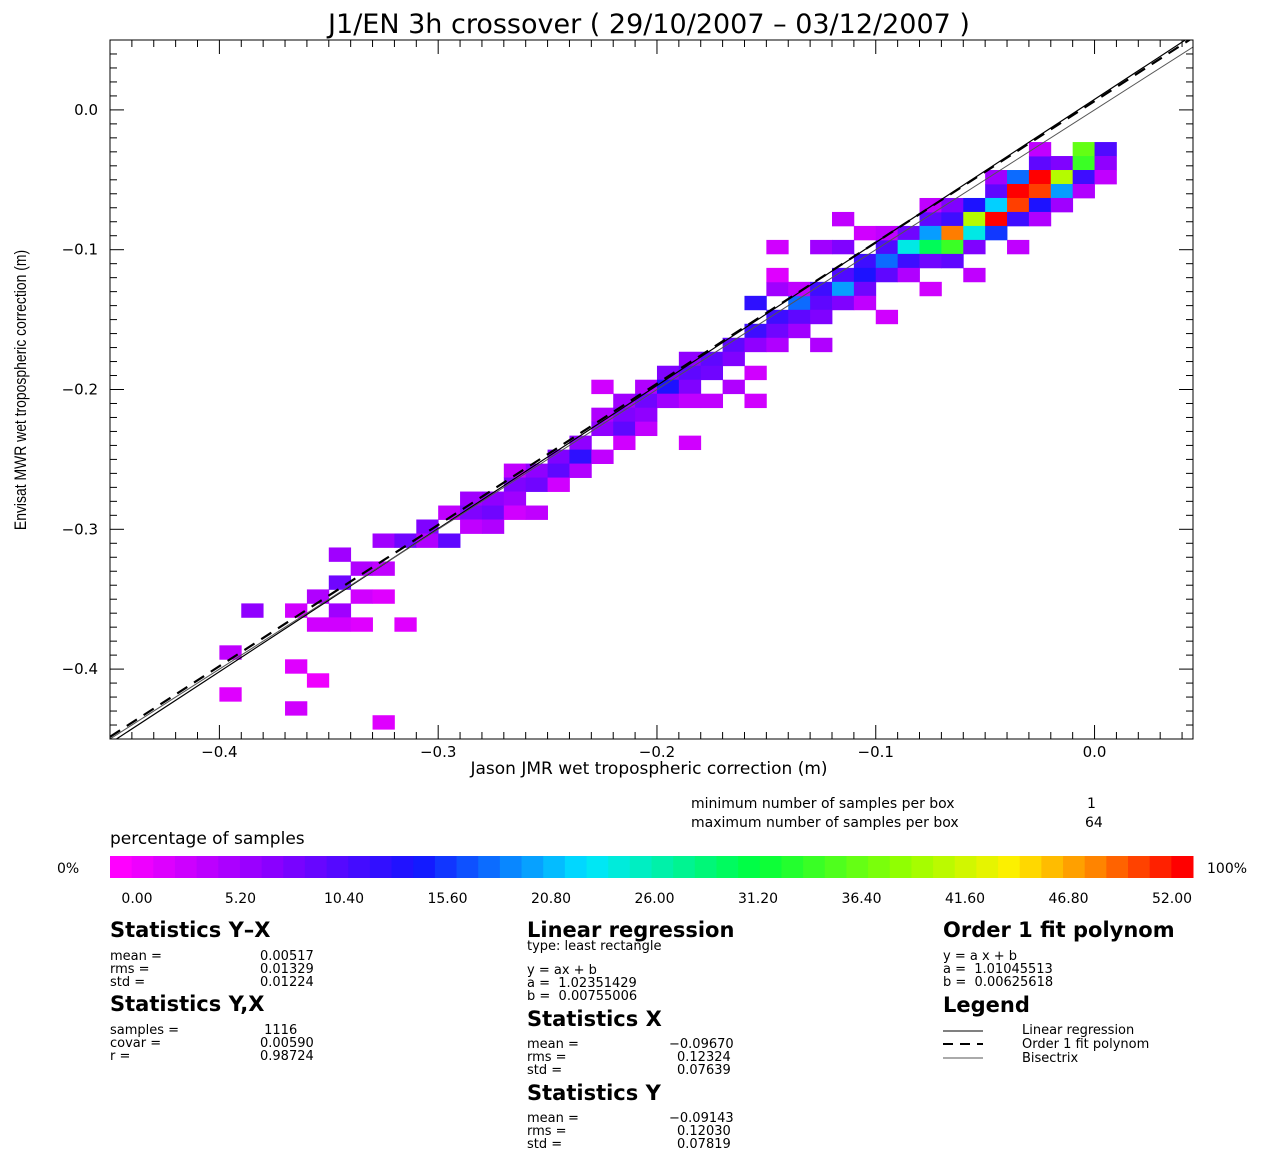 The image size is (1263, 1152). What do you see at coordinates (1172, 899) in the screenshot?
I see `colorbar-tick-label: 52.00` at bounding box center [1172, 899].